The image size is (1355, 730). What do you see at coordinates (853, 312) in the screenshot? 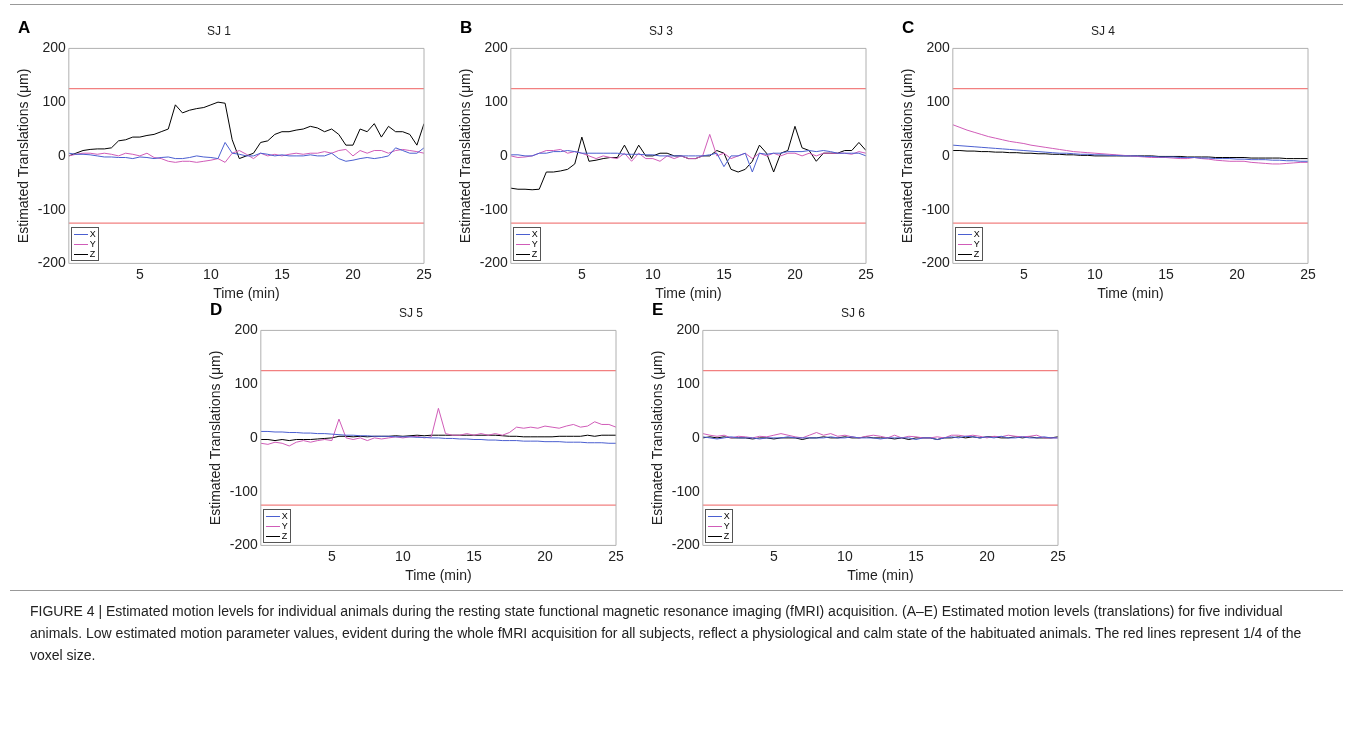
I see `chart-title: SJ 6` at bounding box center [853, 312].